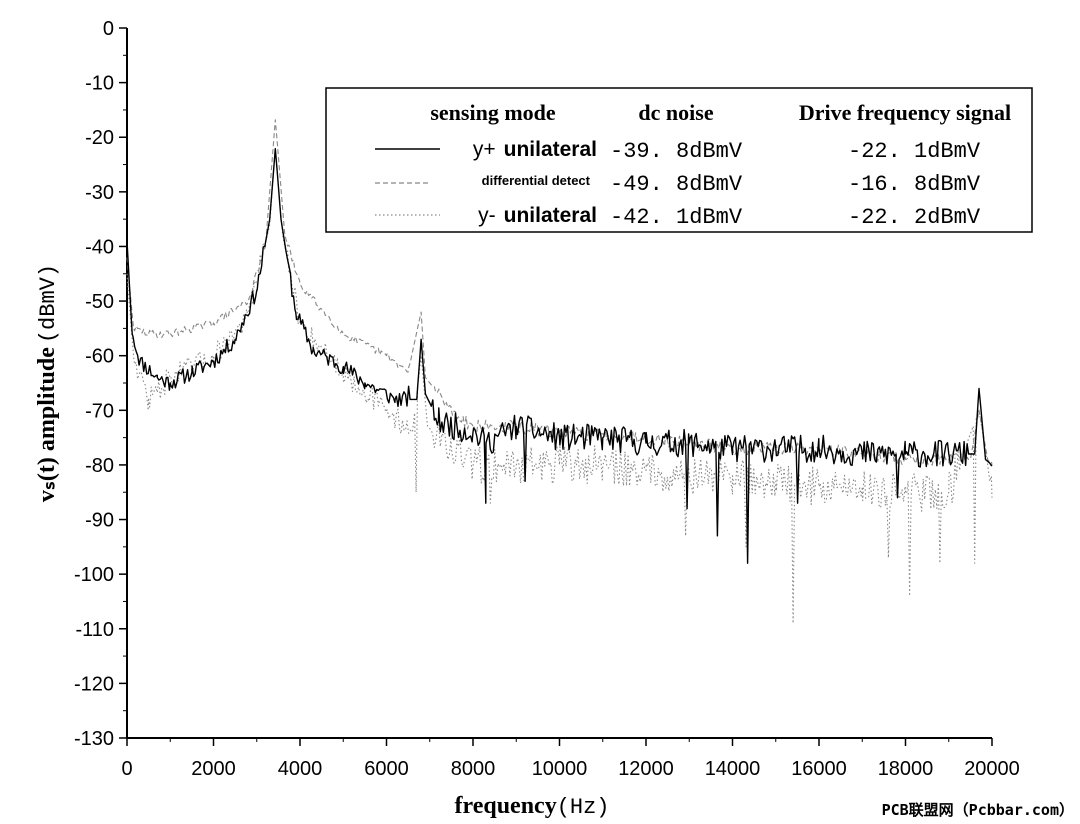 This screenshot has height=824, width=1080. What do you see at coordinates (675, 112) in the screenshot?
I see `legend-header-dc-noise: dc noise` at bounding box center [675, 112].